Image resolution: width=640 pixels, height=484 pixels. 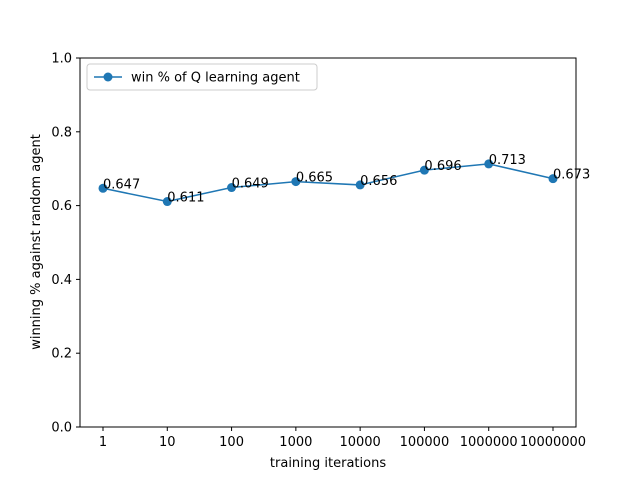 I want to click on data-label: 0.696, so click(x=442, y=166).